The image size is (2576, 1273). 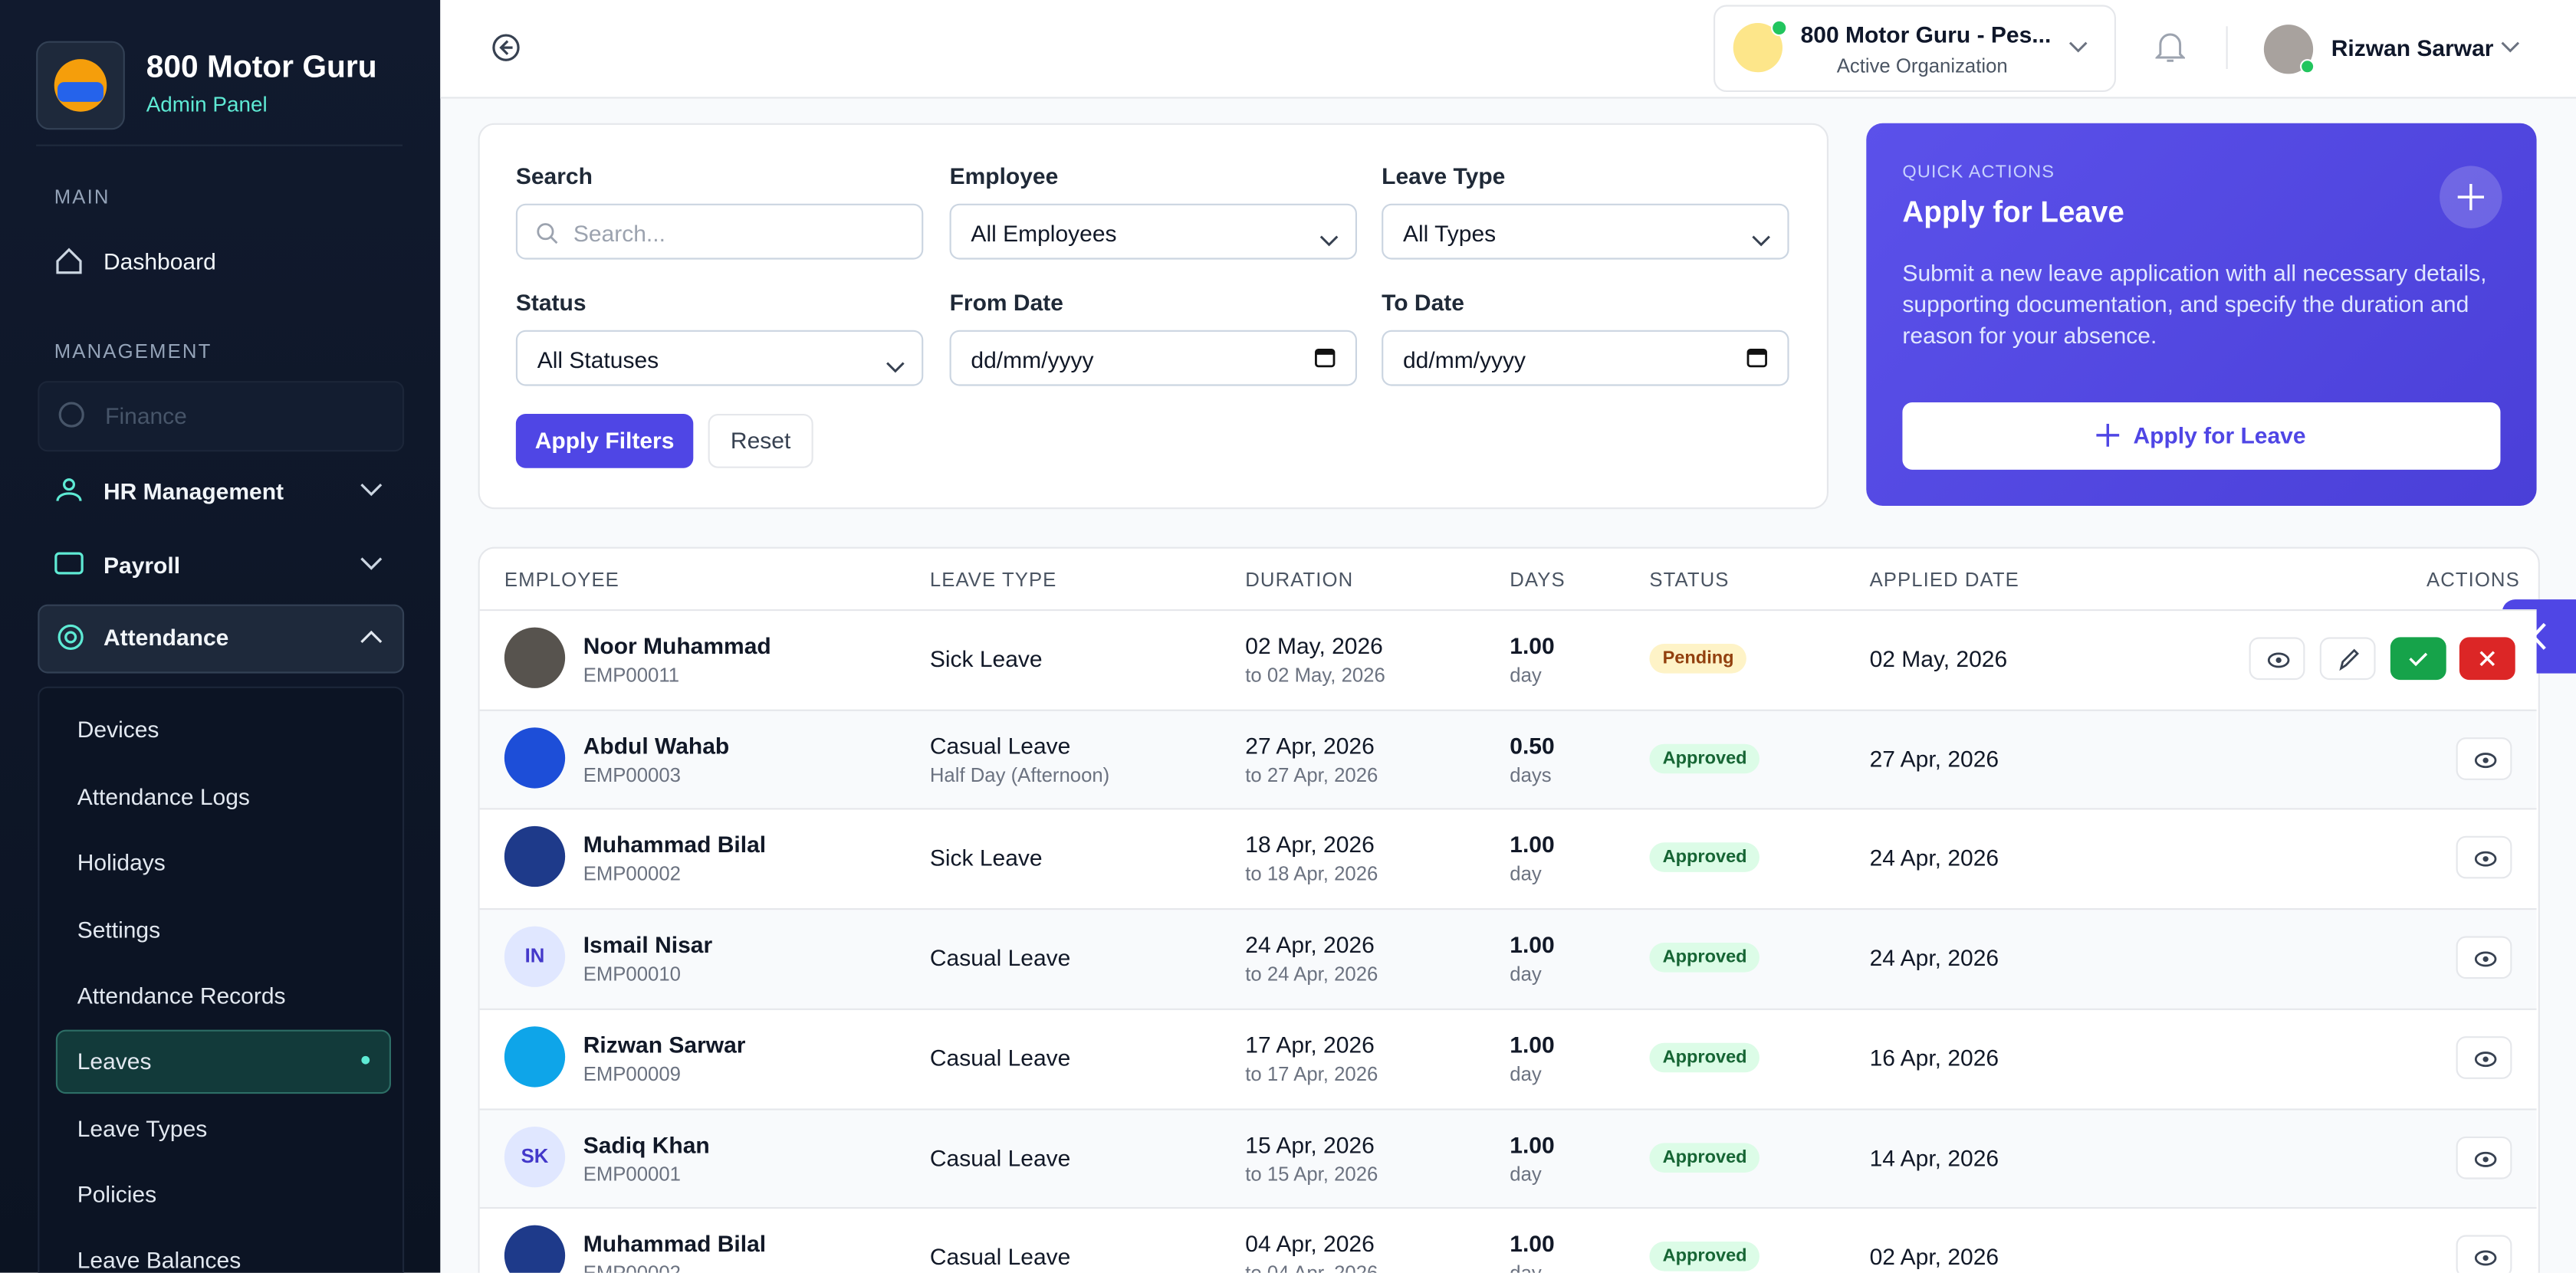 I want to click on user-name: Rizwan Sarwar, so click(x=2412, y=47).